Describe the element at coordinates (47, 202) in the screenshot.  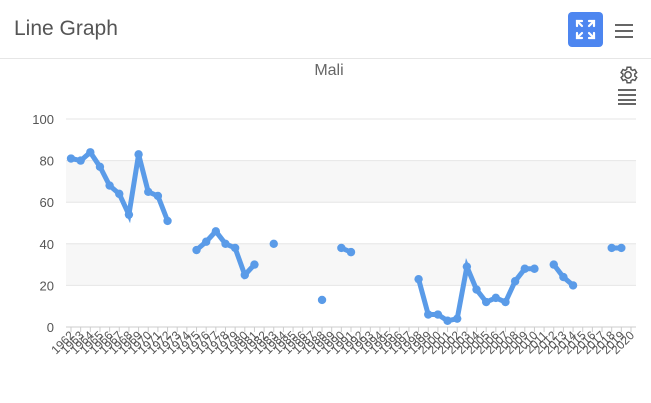
I see `y-tick-label: 60` at that location.